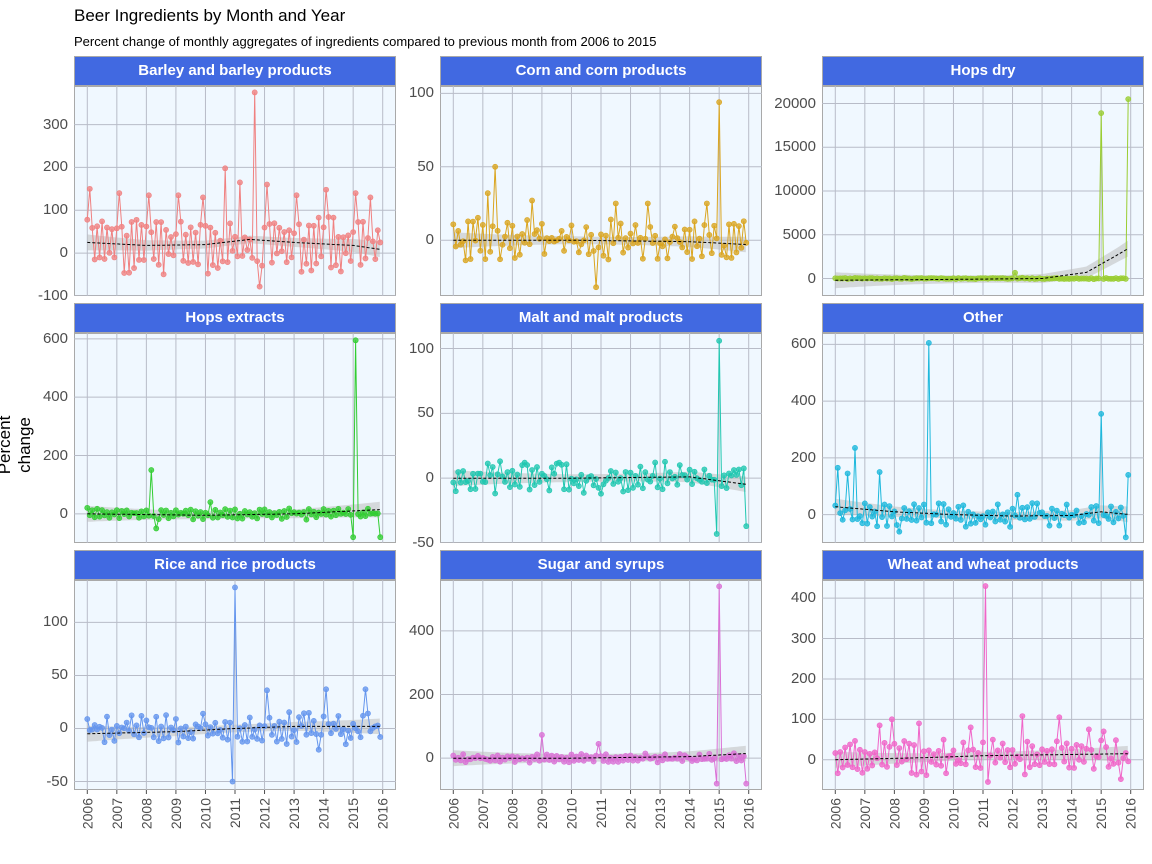  What do you see at coordinates (421, 694) in the screenshot?
I see `y-tick-label: 200` at bounding box center [421, 694].